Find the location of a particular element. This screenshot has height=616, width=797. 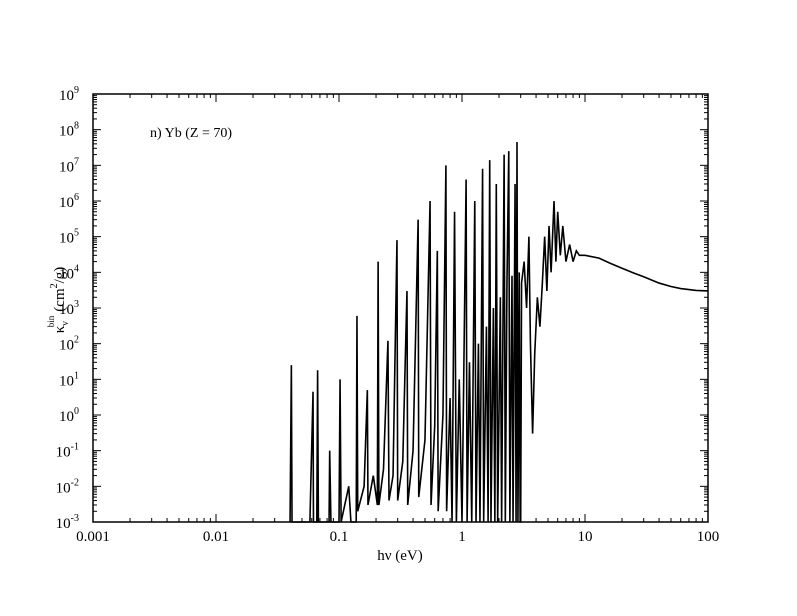

x-tick-label: 100 is located at coordinates (708, 537).